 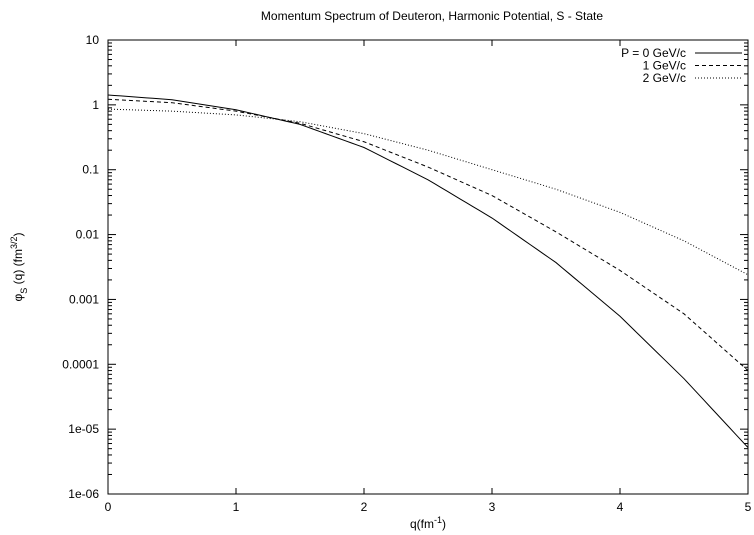 I want to click on x-tick-label: 5, so click(x=748, y=507).